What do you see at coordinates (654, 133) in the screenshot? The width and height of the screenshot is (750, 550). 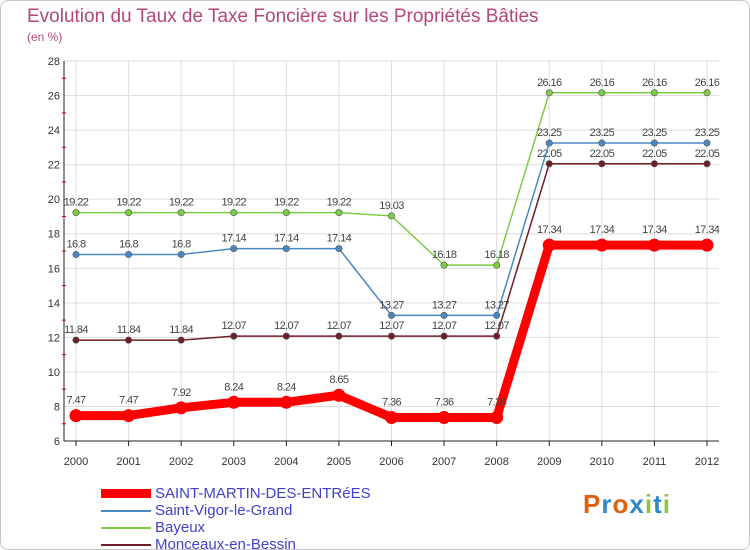 I see `data-label-saint-vigor-le-grand-2011: 23.25` at bounding box center [654, 133].